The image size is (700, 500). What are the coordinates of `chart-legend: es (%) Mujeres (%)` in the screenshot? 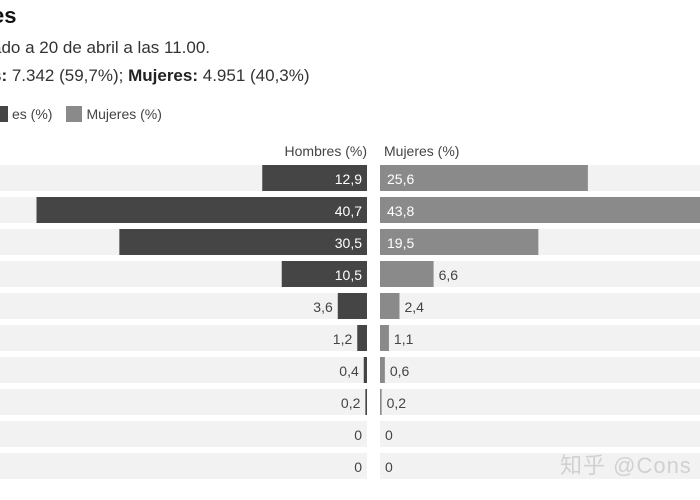 It's located at (88, 114).